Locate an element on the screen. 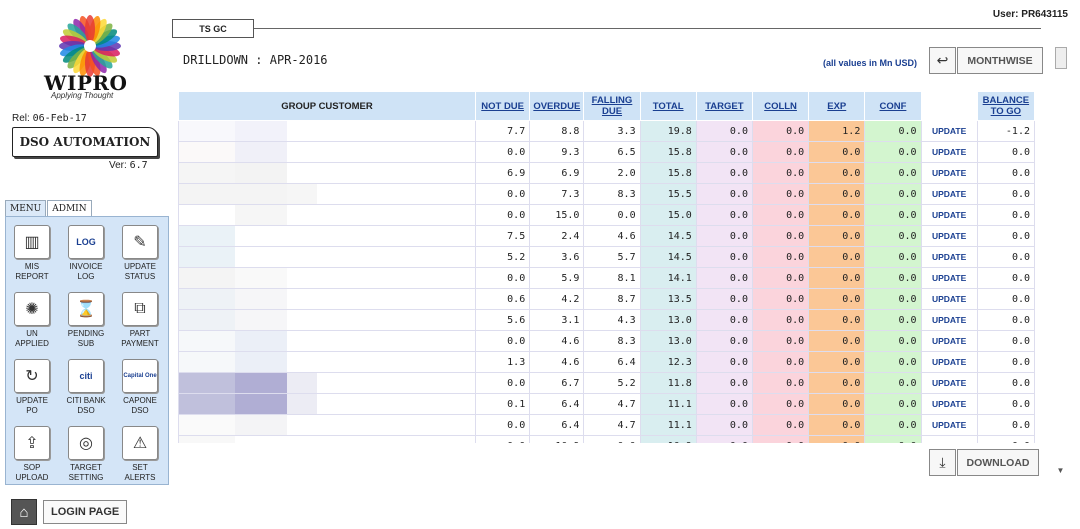 The image size is (1080, 529). cell-overdue: 4.6 is located at coordinates (557, 341).